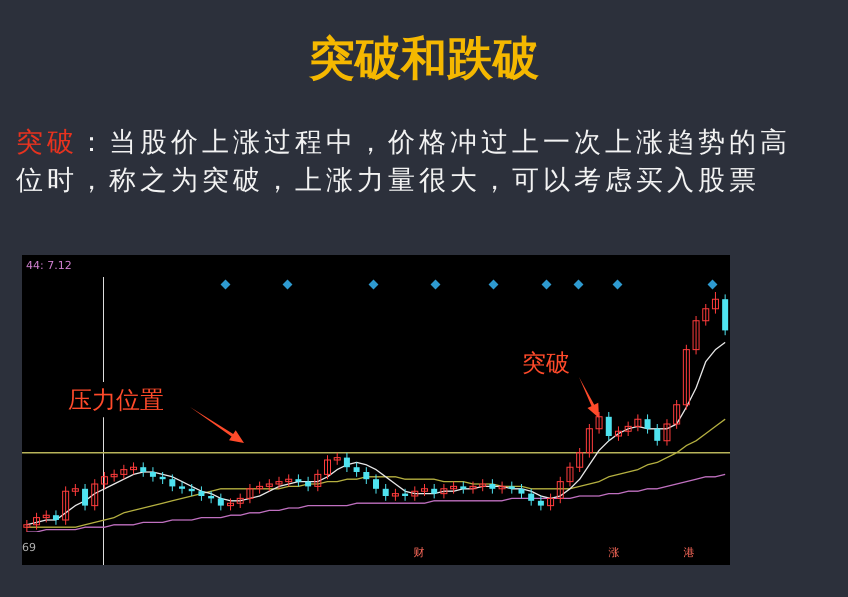  Describe the element at coordinates (689, 552) in the screenshot. I see `text: 港` at that location.